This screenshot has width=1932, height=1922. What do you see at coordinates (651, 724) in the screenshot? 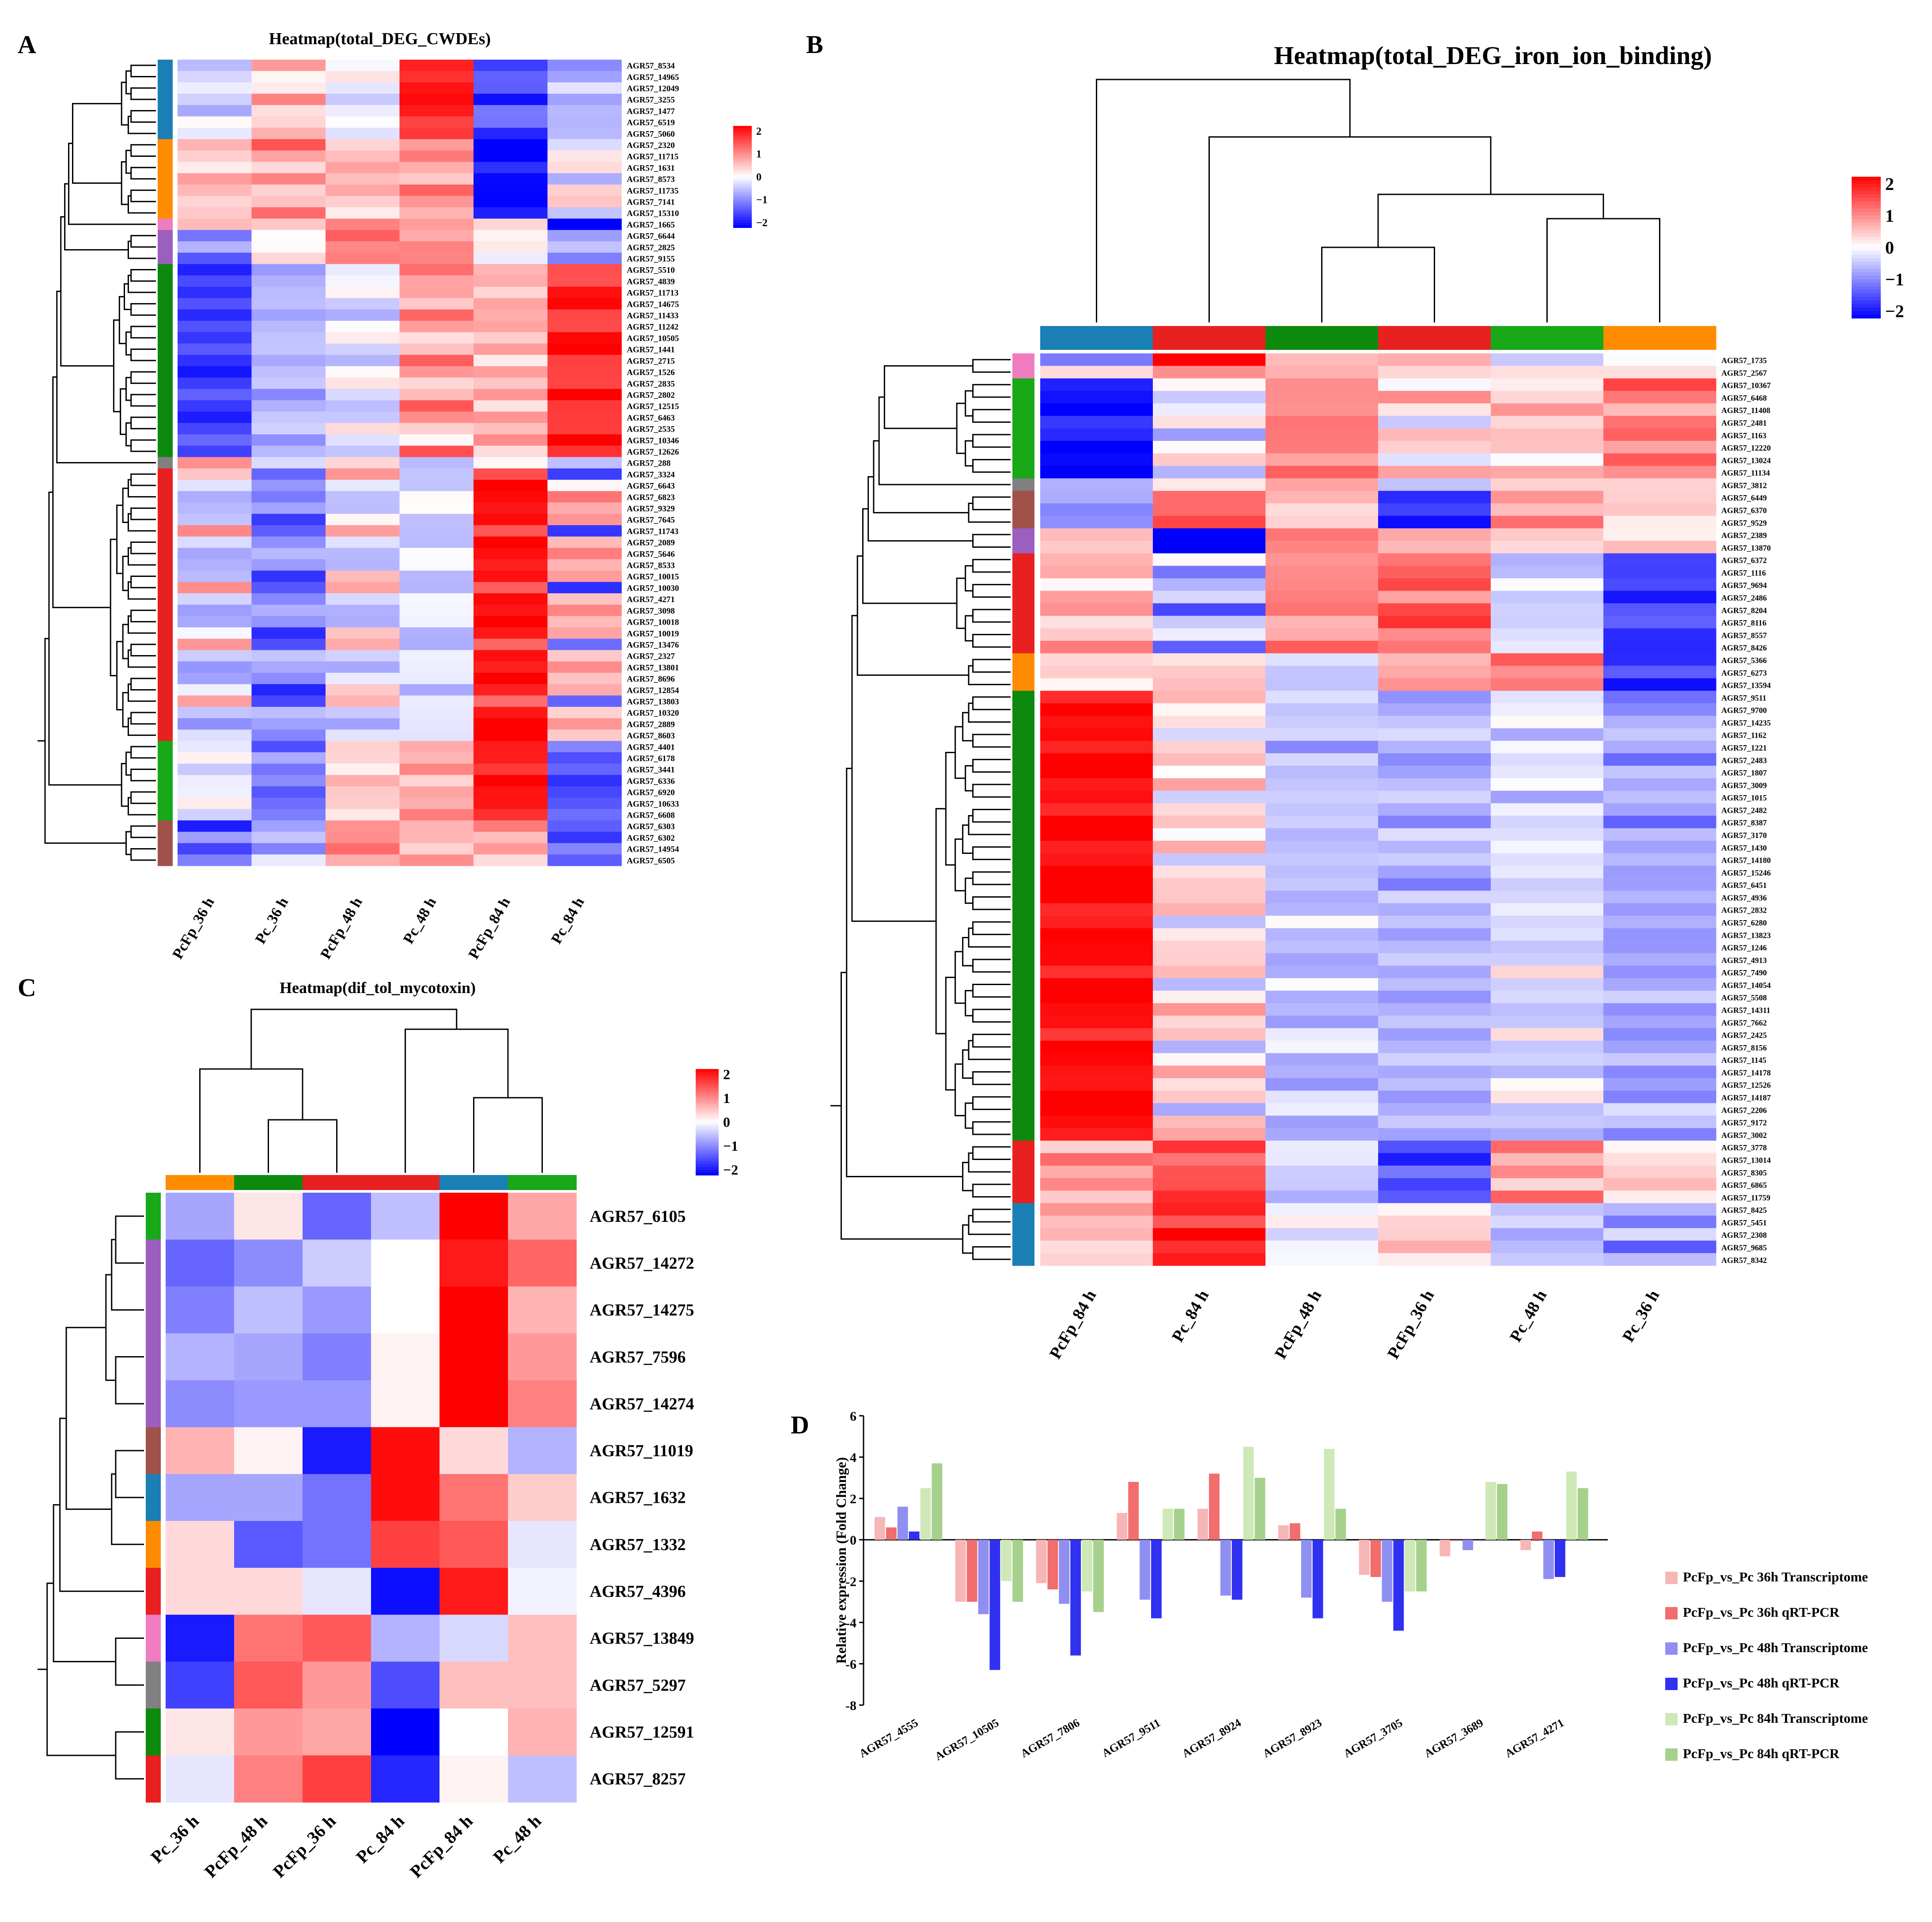
I see `row-label: AGR57_2889` at bounding box center [651, 724].